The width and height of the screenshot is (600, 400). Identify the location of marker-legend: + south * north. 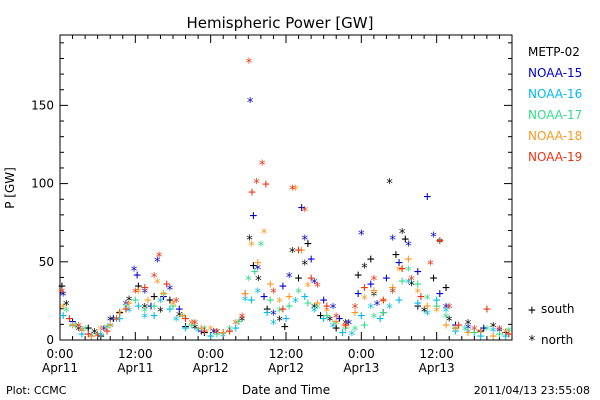
(551, 325).